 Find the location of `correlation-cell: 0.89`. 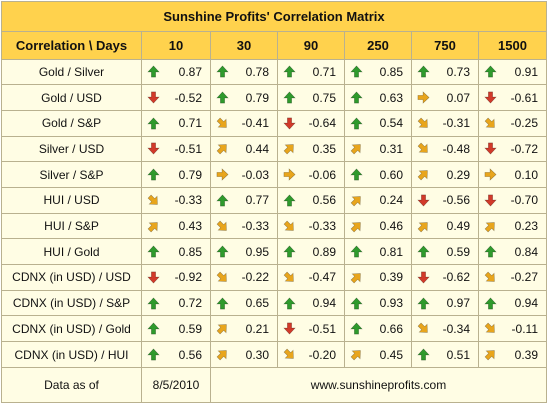

correlation-cell: 0.89 is located at coordinates (311, 252).